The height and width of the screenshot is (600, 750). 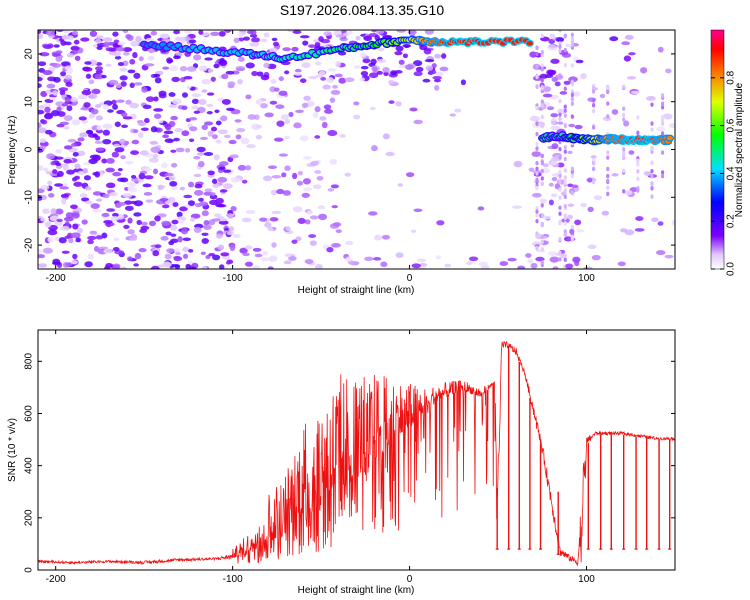 What do you see at coordinates (56, 278) in the screenshot?
I see `x-tick-label: -200` at bounding box center [56, 278].